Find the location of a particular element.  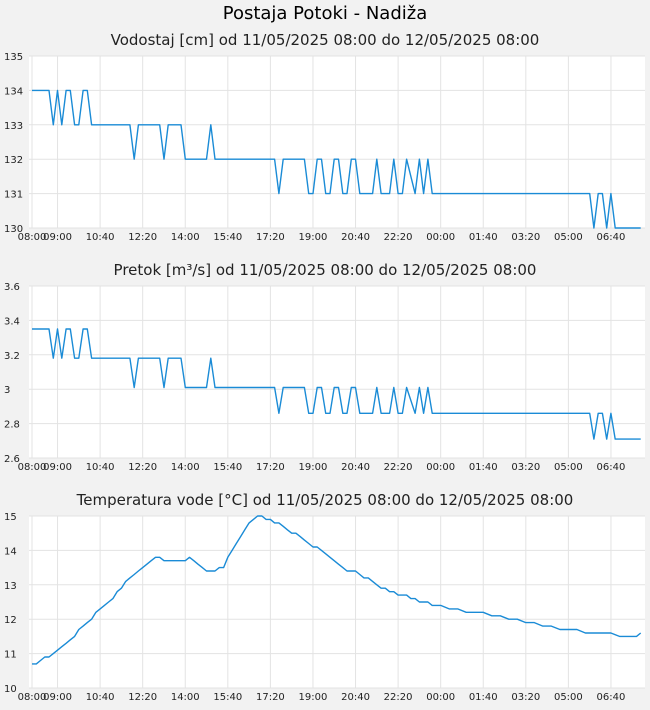

water-level-x-tick-label: 06:40 is located at coordinates (611, 236).